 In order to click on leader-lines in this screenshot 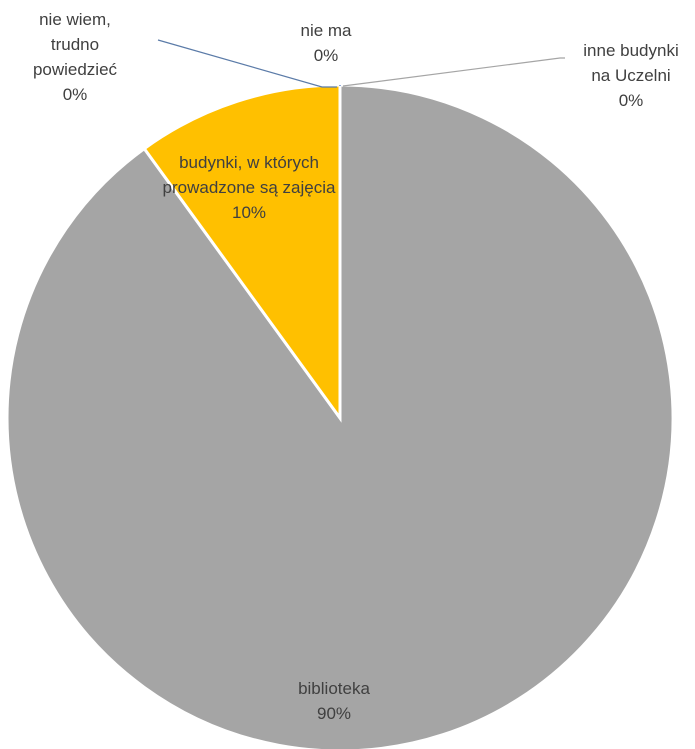, I will do `click(361, 63)`.